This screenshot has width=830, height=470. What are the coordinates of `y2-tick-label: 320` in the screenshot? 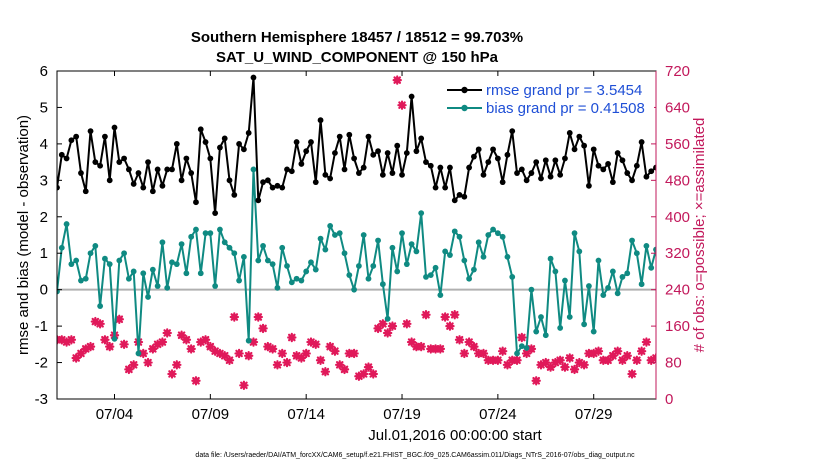 It's located at (677, 253).